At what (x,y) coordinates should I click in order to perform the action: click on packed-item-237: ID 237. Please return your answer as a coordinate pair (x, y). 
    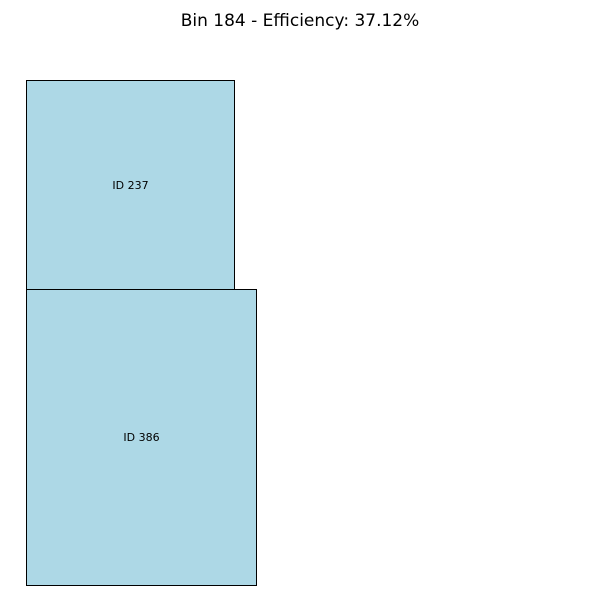
    Looking at the image, I should click on (130, 185).